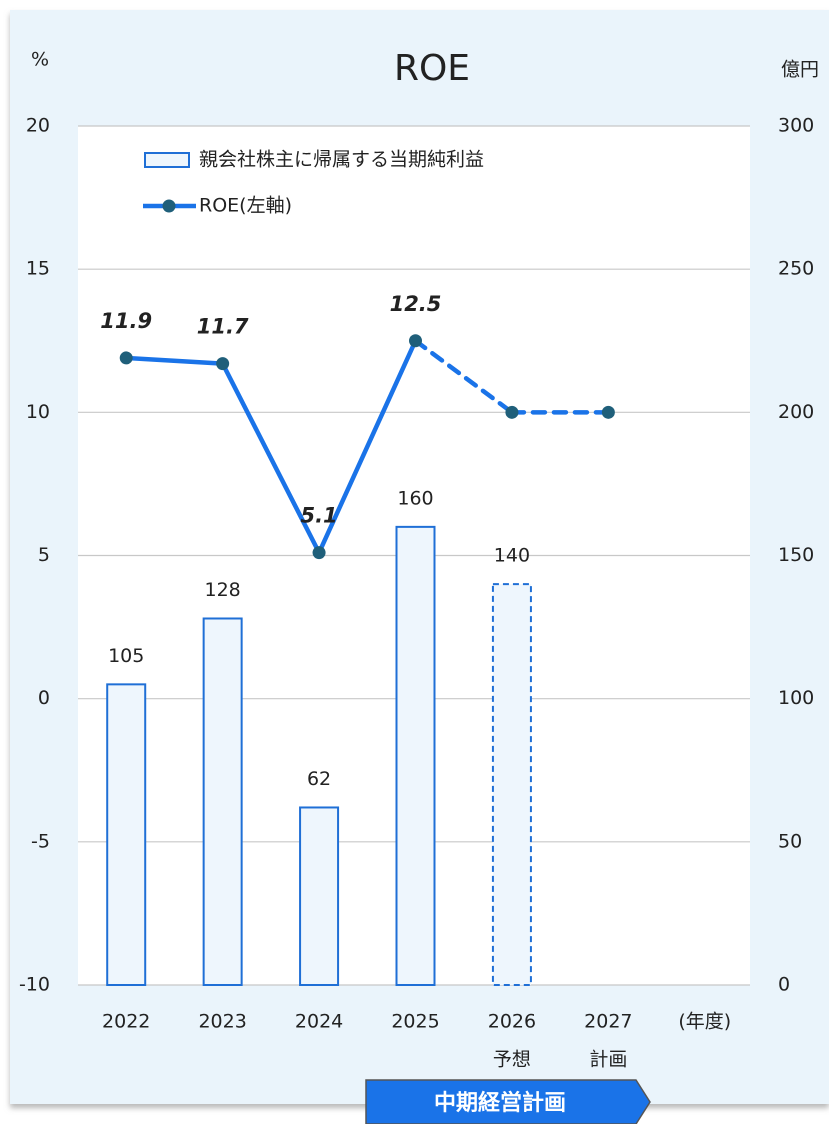 Image resolution: width=829 pixels, height=1124 pixels. I want to click on legend-label: ROE(左軸), so click(245, 206).